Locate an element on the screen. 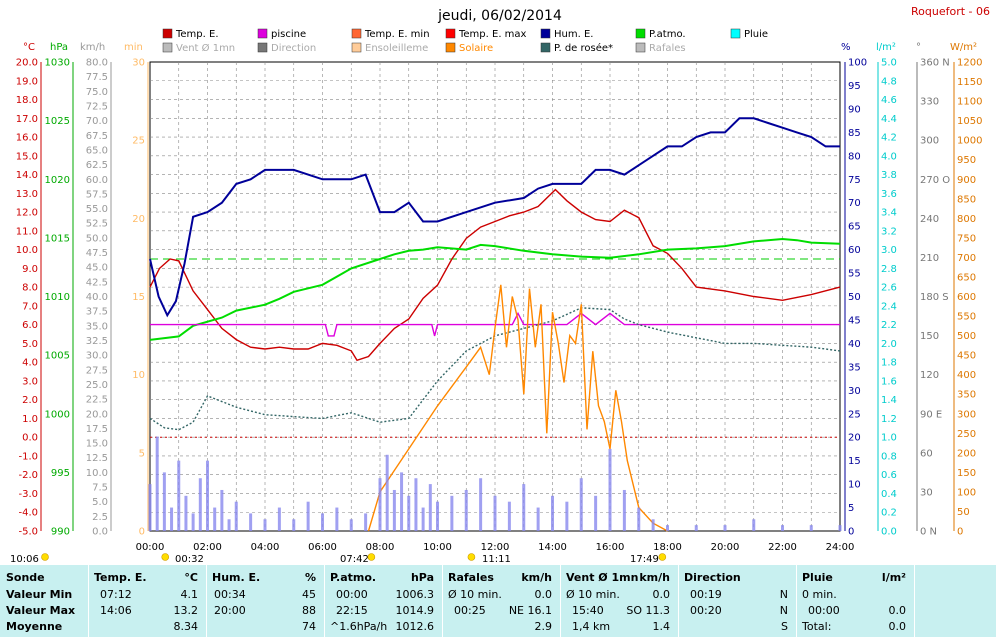 This screenshot has height=637, width=996. rain-tick-label: 2.4 is located at coordinates (889, 306).